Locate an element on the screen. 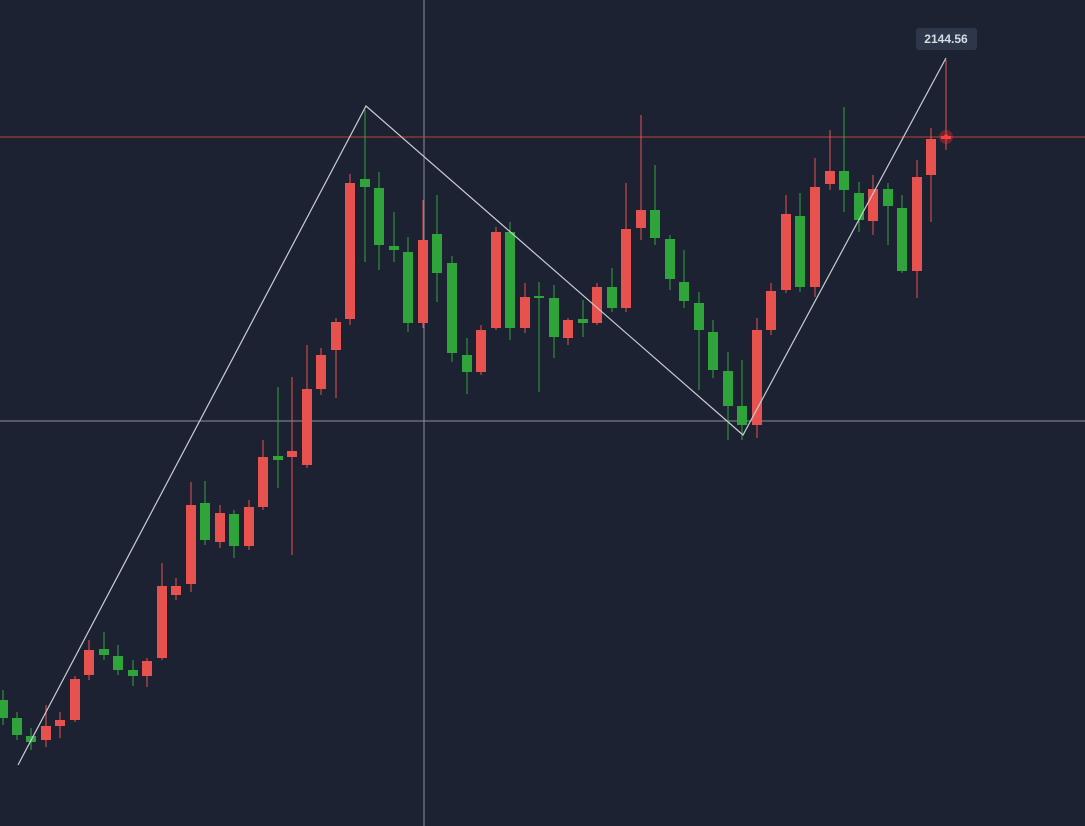  tooltip-text: 2144.56 is located at coordinates (946, 39).